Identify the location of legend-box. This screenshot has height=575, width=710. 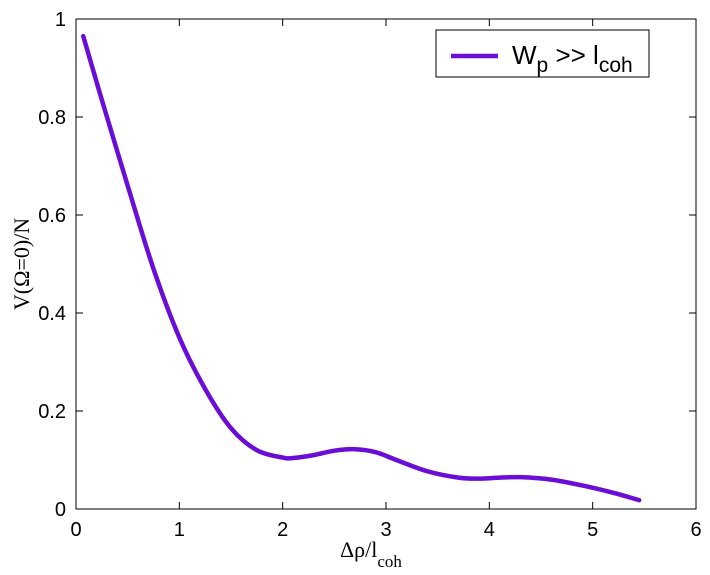
(542, 53).